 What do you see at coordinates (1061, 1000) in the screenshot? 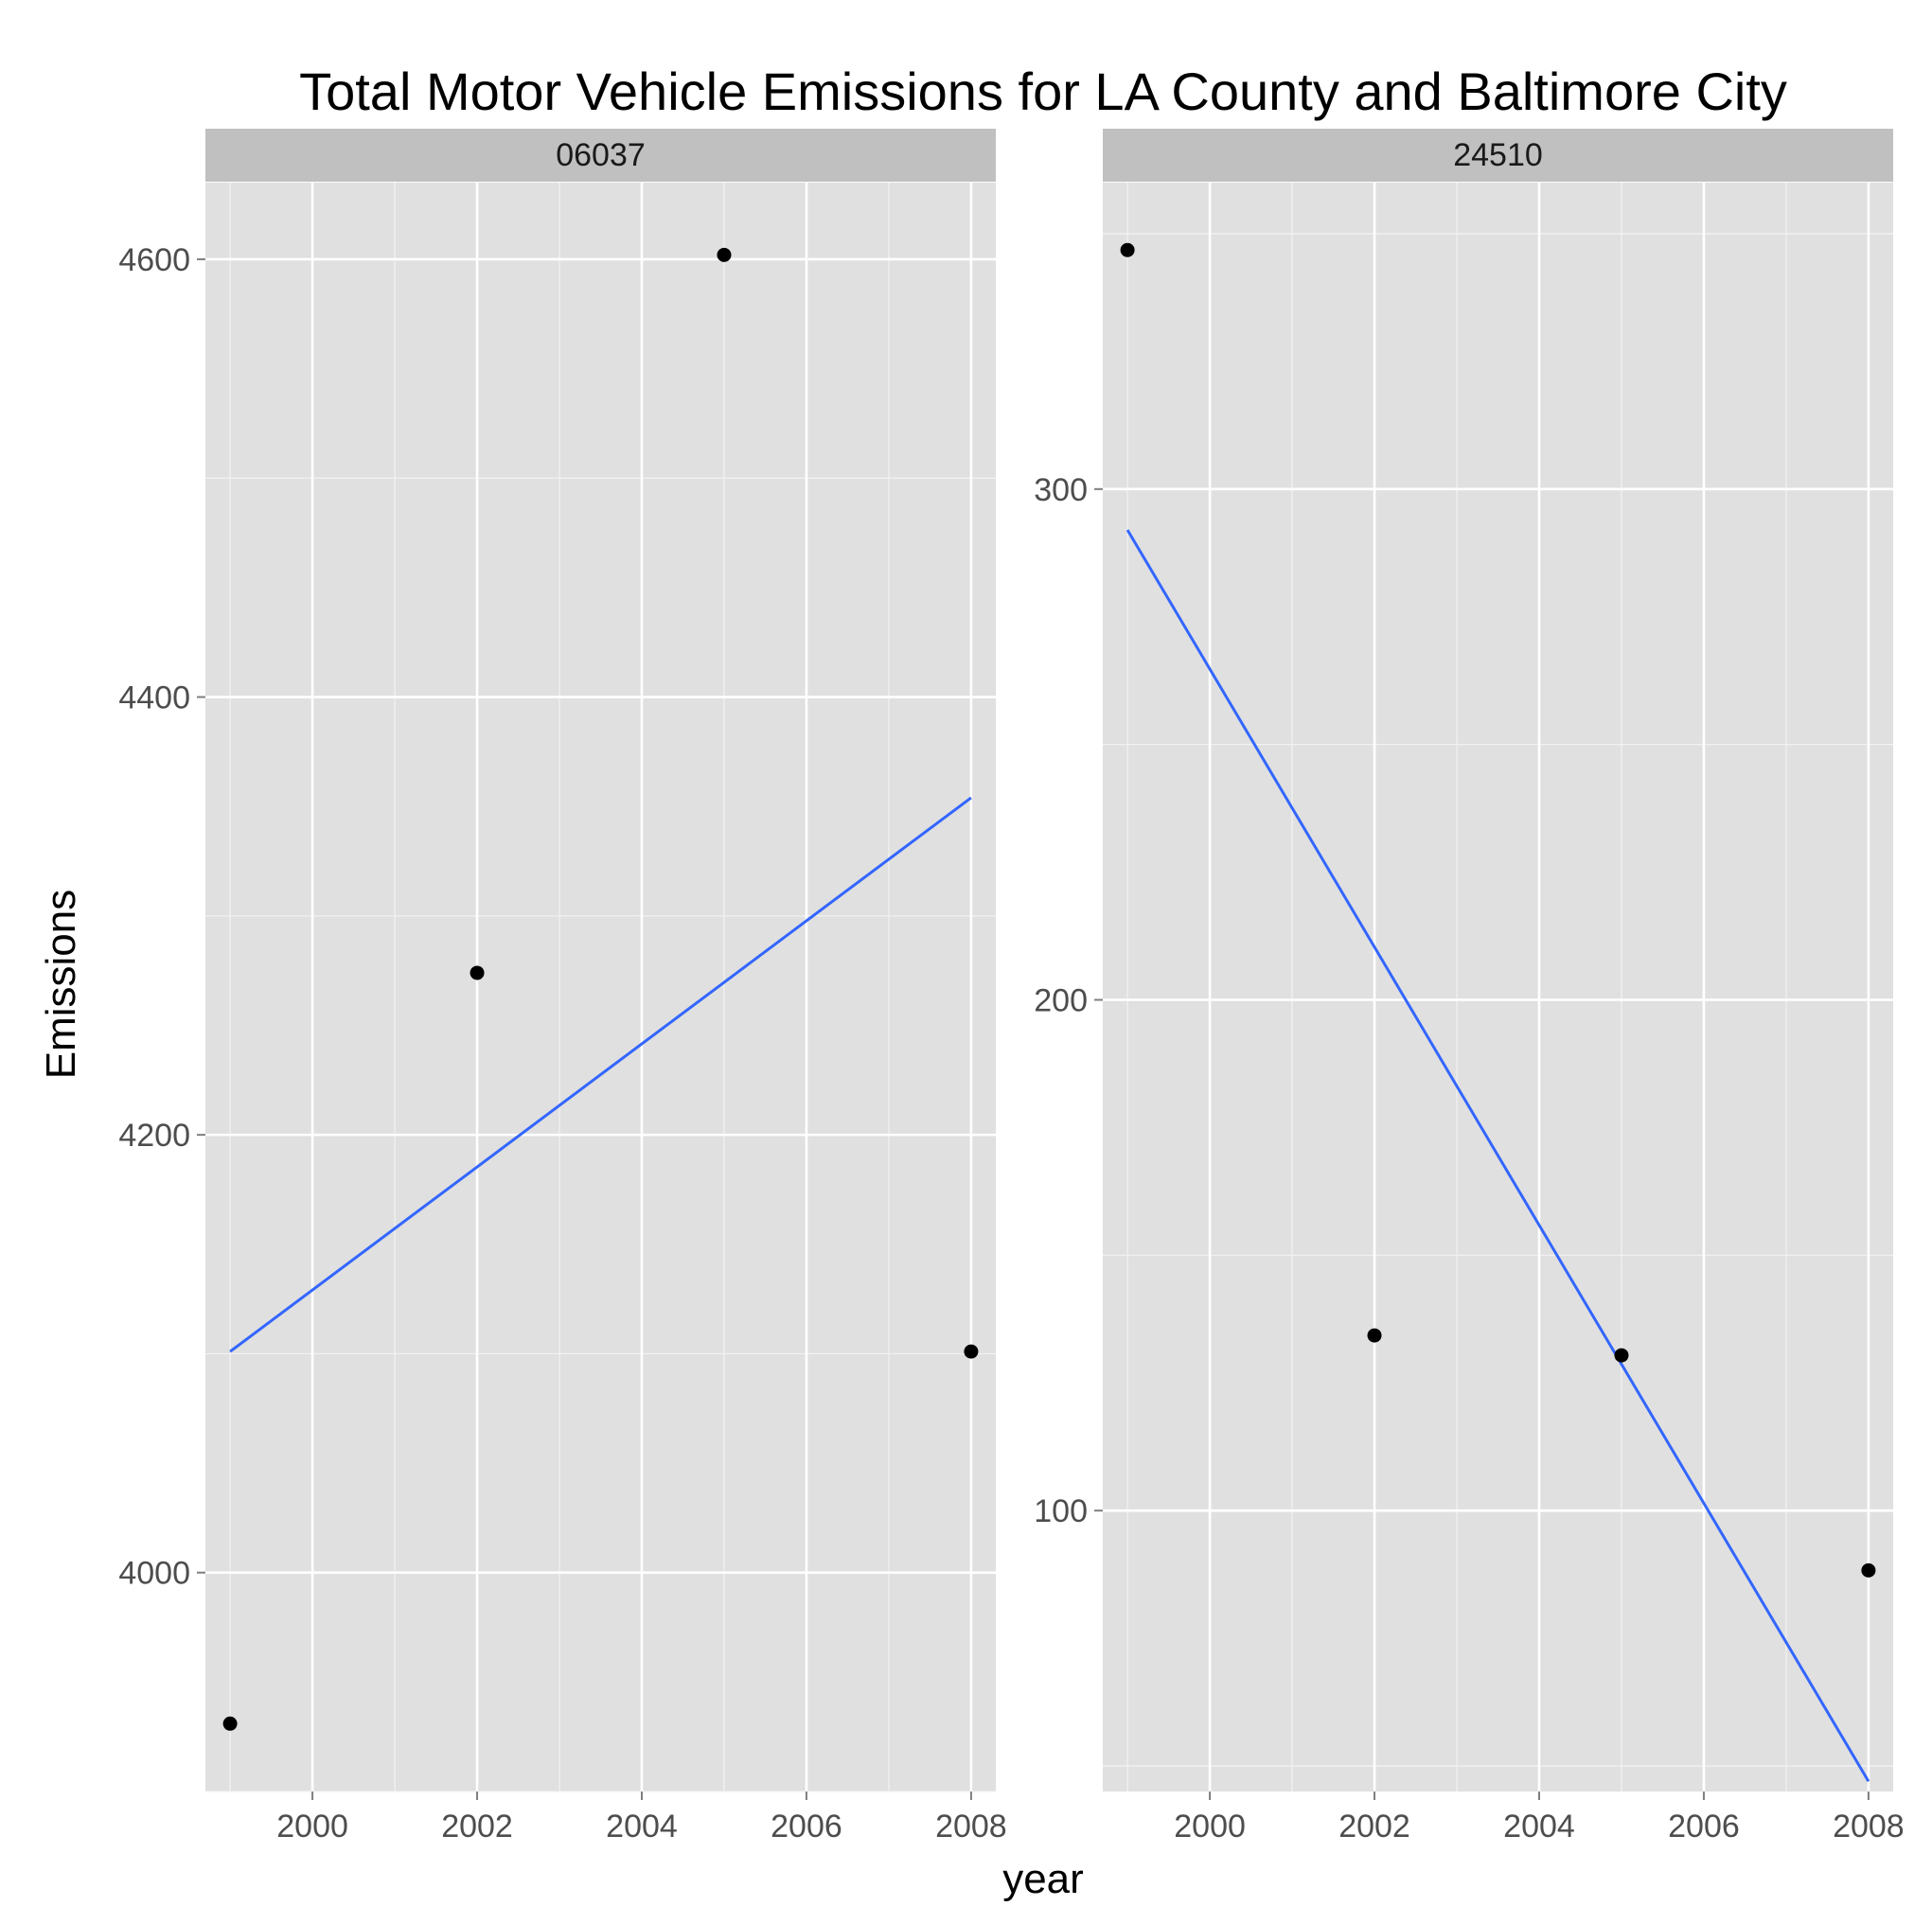
I see `y-tick-label: 200` at bounding box center [1061, 1000].